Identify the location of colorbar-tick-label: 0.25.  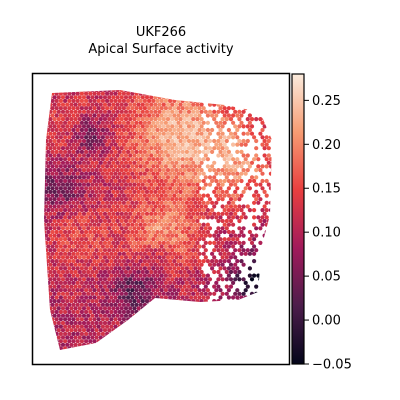
(326, 101).